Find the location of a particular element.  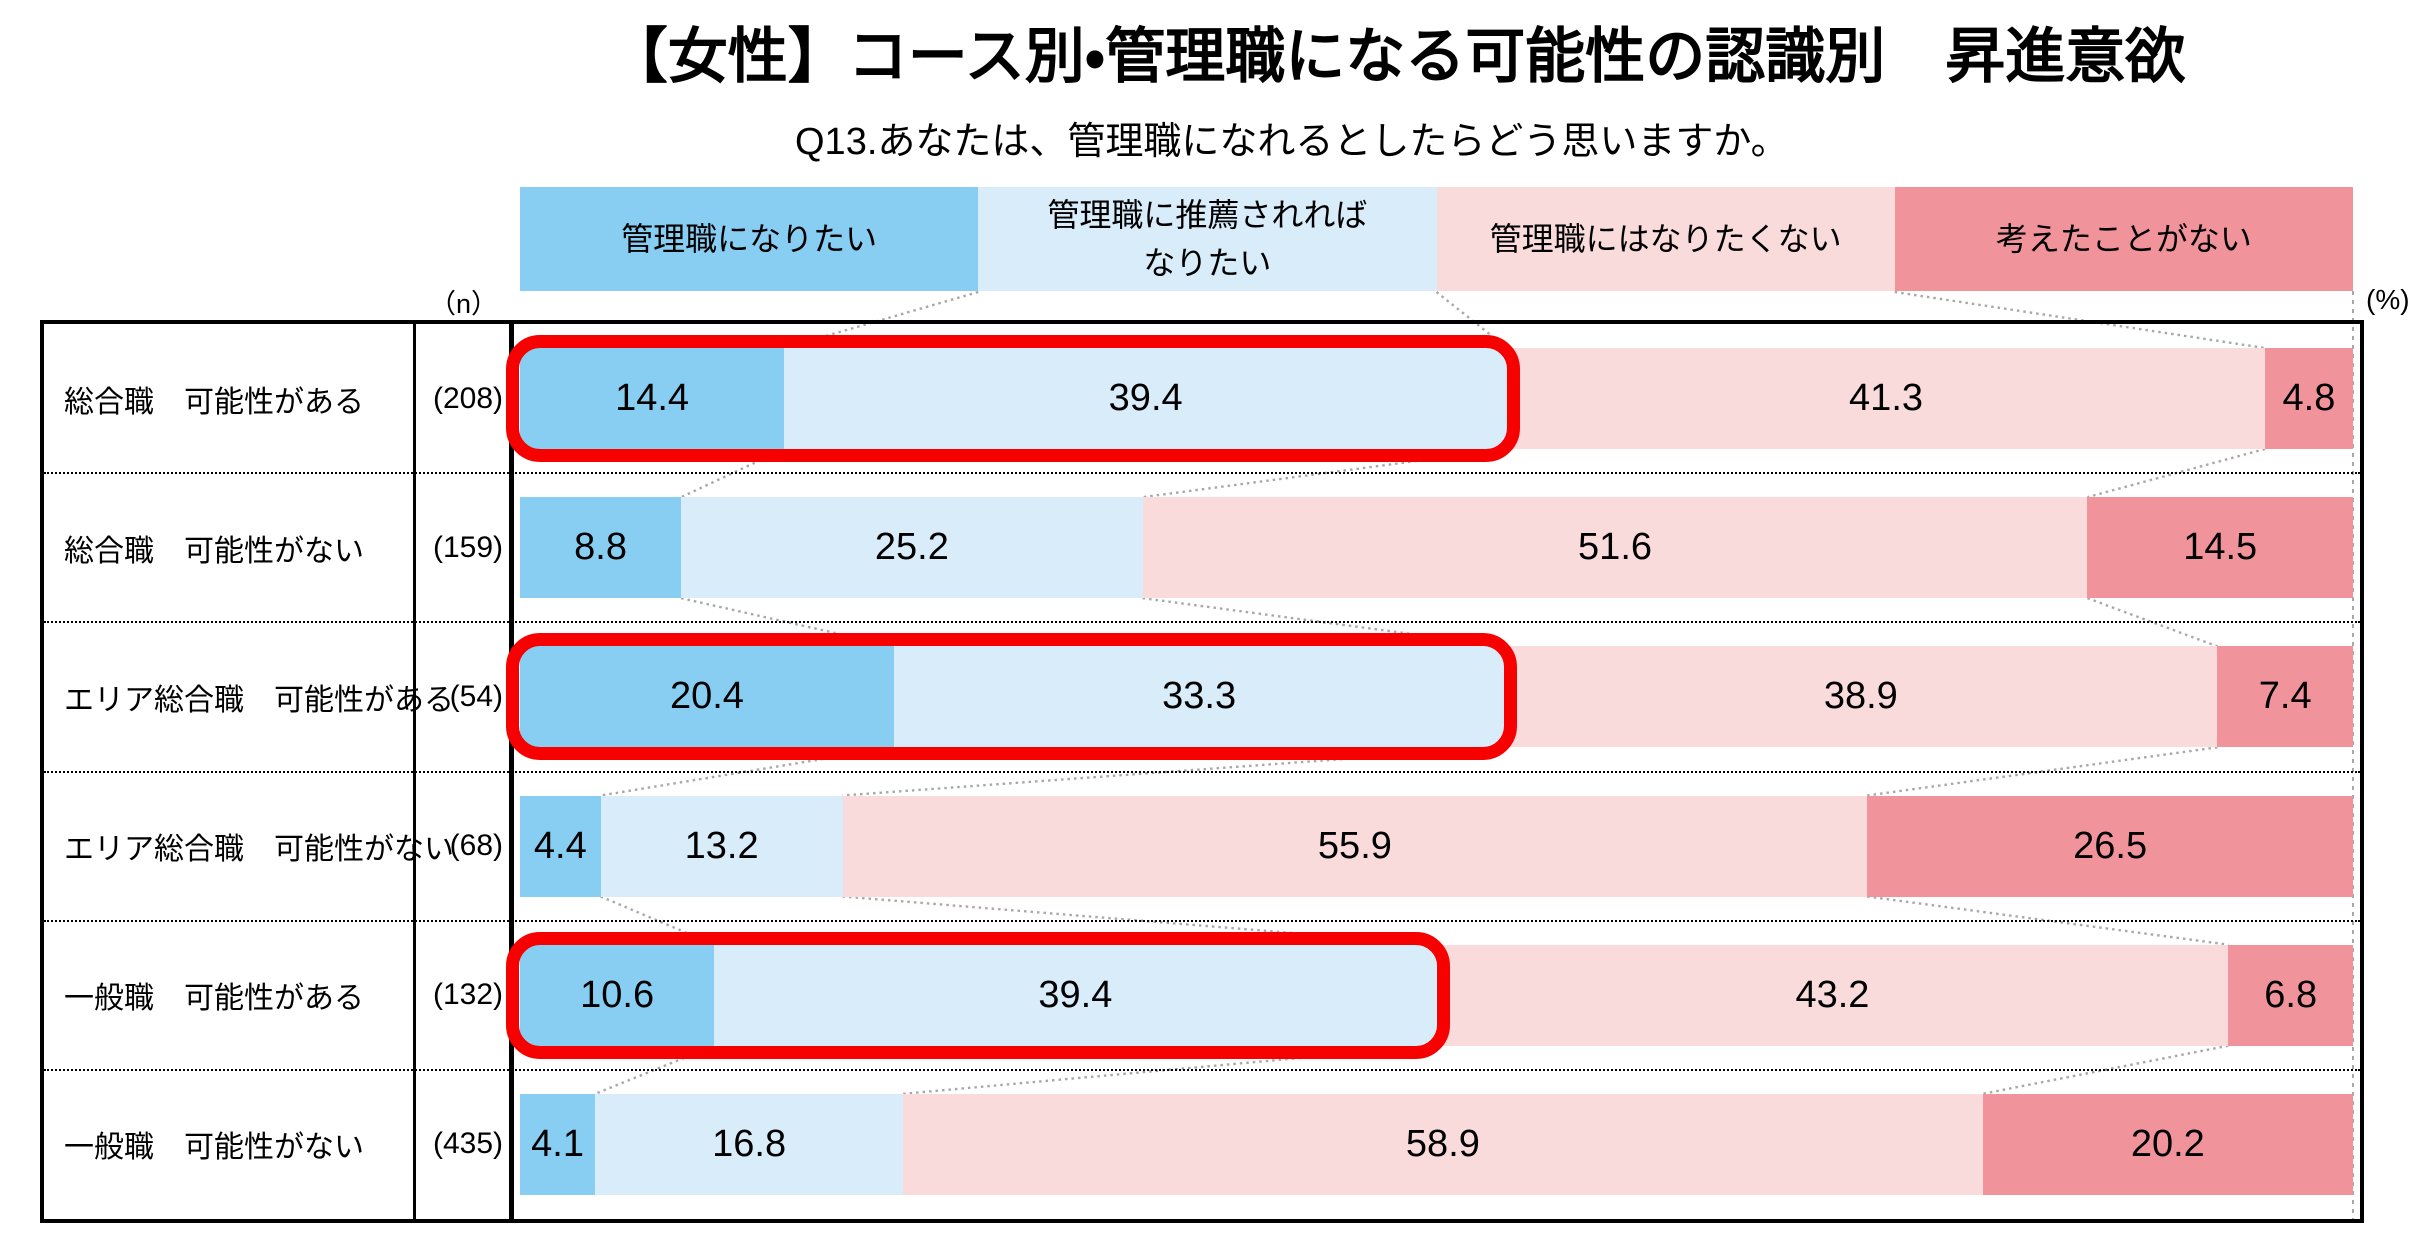

bar-value-label: 14.5 is located at coordinates (2220, 547).